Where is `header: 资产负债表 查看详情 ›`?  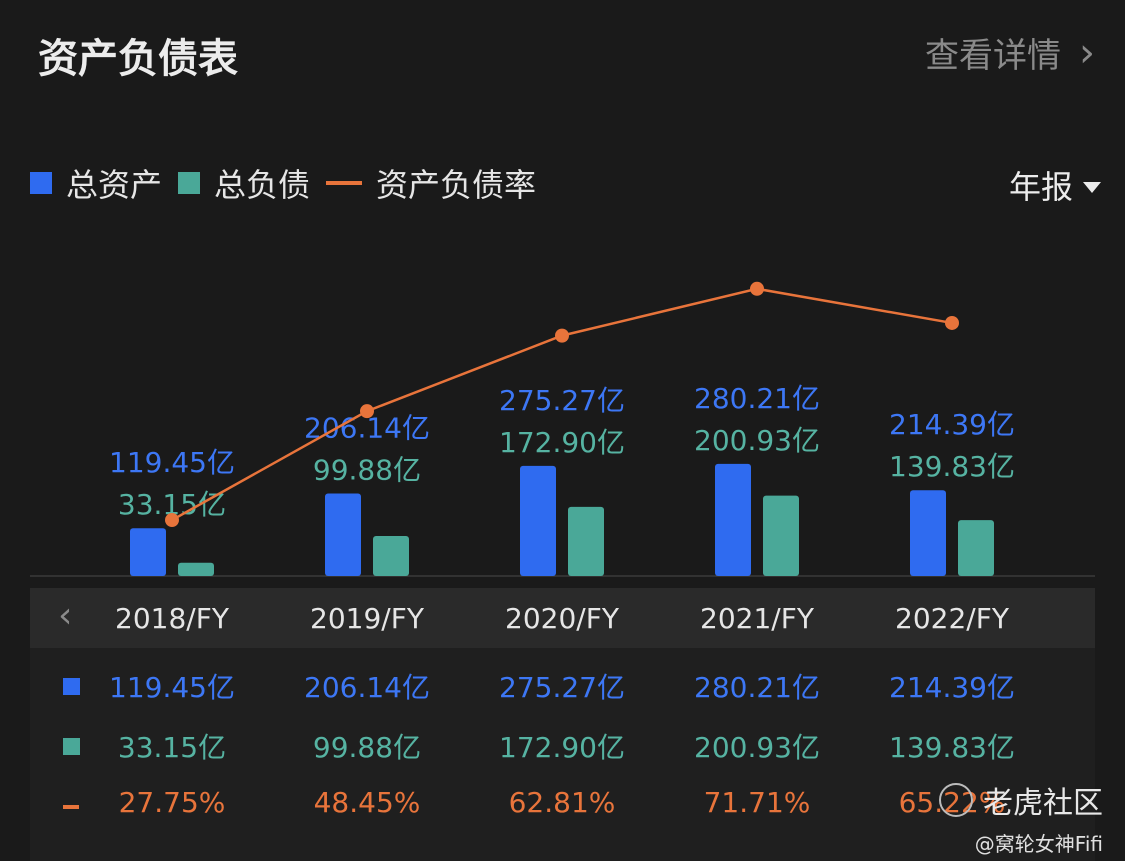 header: 资产负债表 查看详情 › is located at coordinates (562, 55).